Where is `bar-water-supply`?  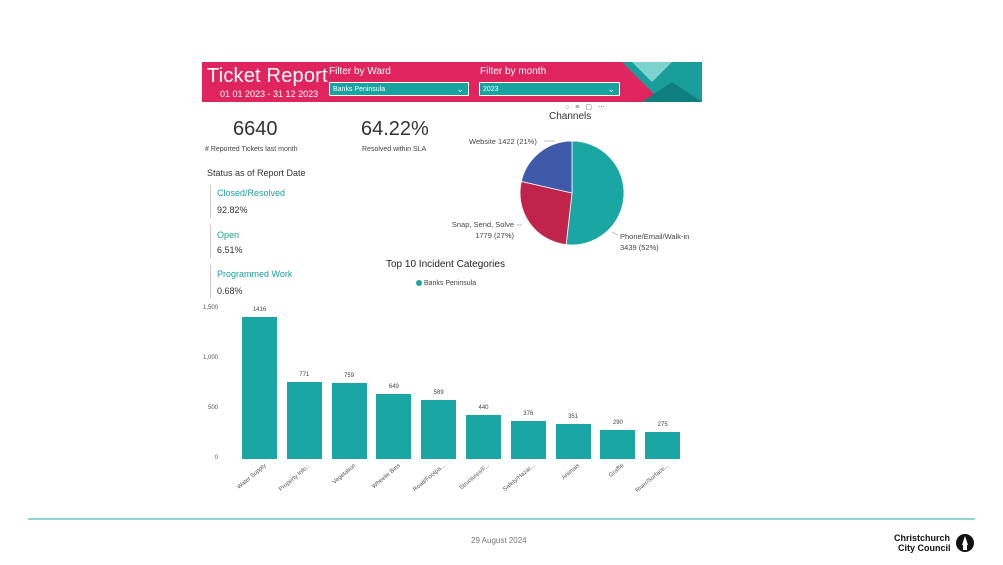
bar-water-supply is located at coordinates (259, 388).